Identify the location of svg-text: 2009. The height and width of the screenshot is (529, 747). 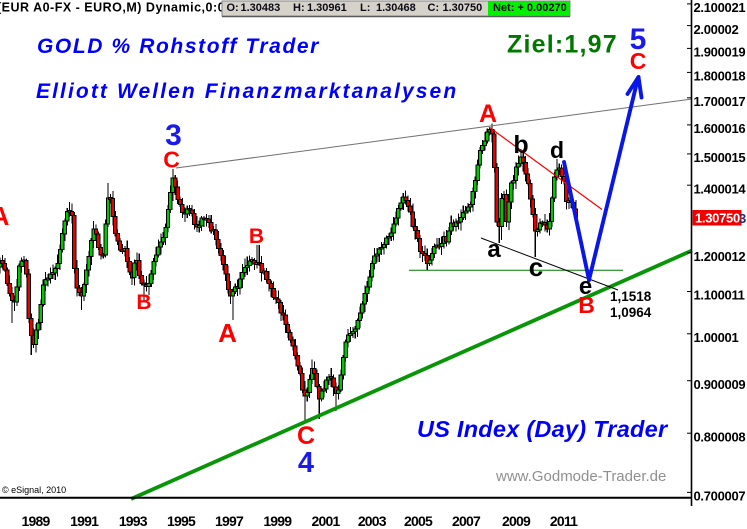
(516, 521).